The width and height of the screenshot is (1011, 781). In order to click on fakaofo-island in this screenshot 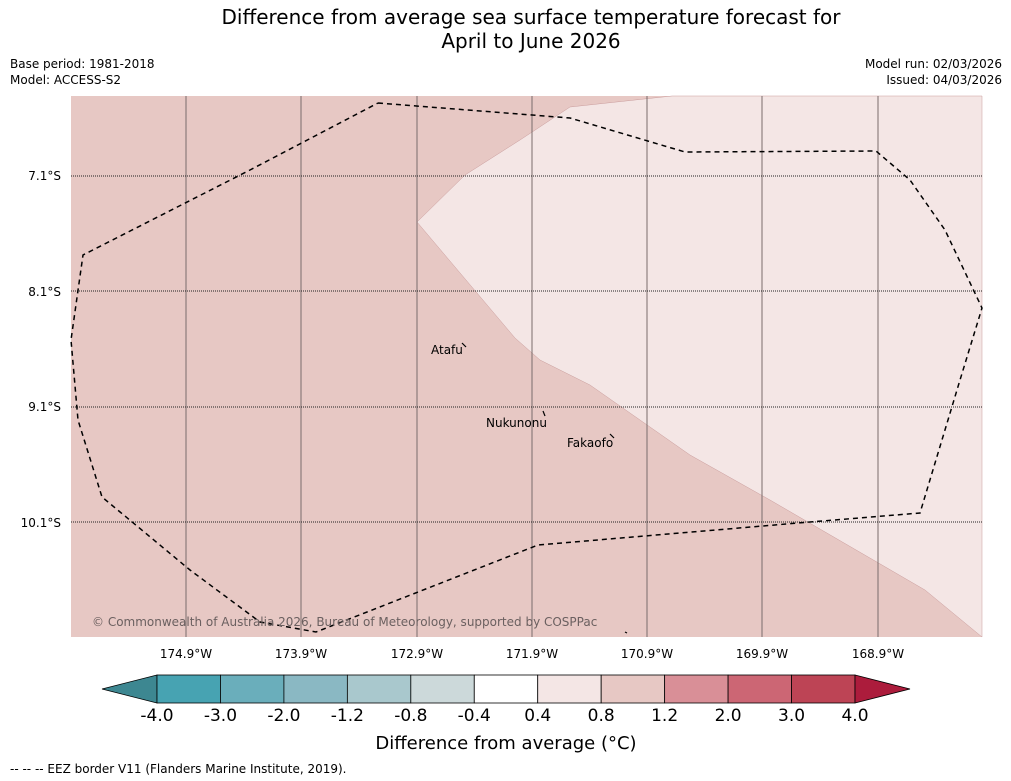, I will do `click(612, 436)`.